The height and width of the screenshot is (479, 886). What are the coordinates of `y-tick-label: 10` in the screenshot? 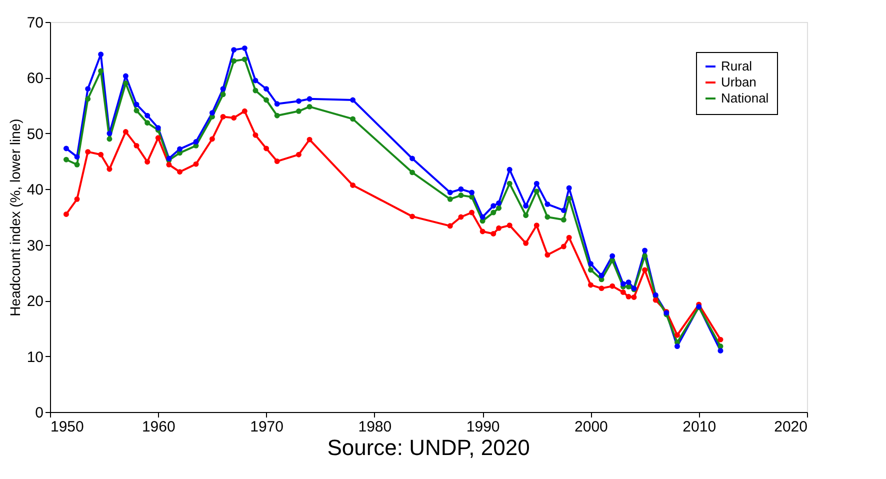 It's located at (35, 357).